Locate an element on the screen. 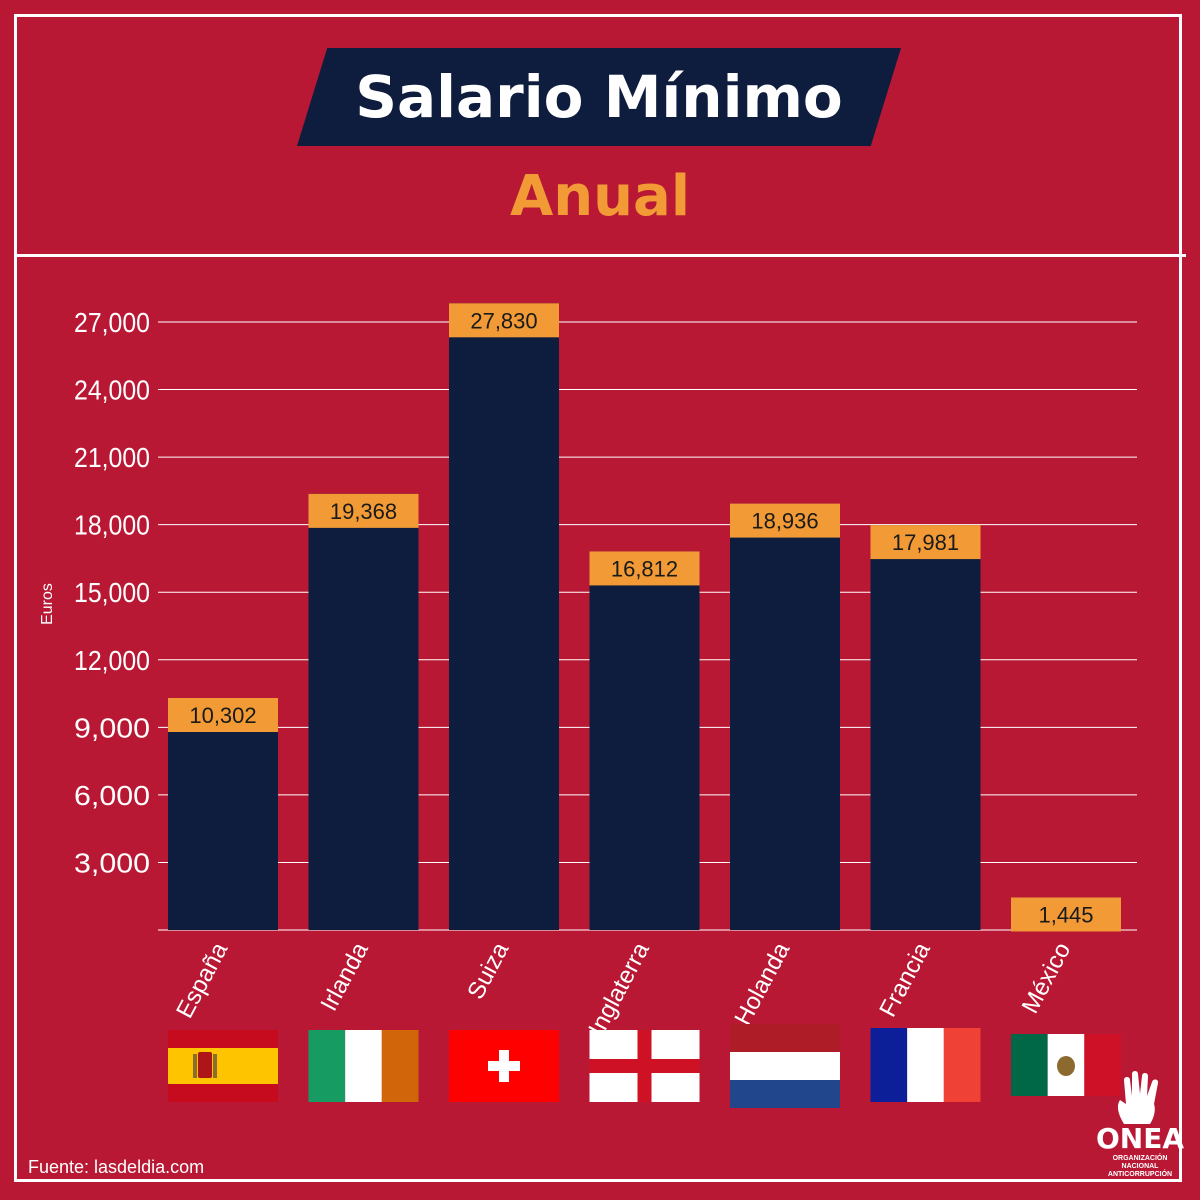 The image size is (1200, 1200). value-label: 17,981 is located at coordinates (925, 542).